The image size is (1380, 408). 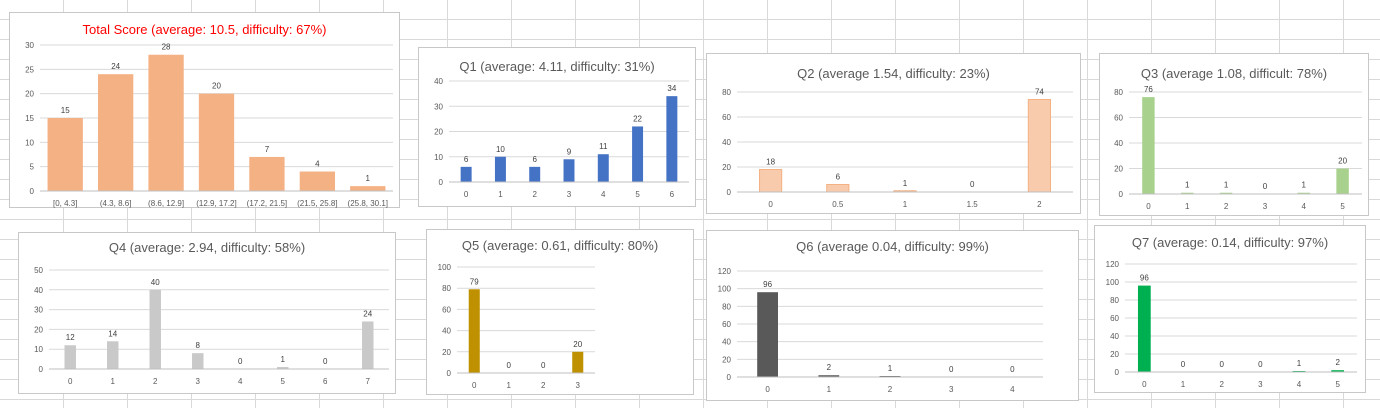 What do you see at coordinates (1342, 161) in the screenshot?
I see `data-label: 20` at bounding box center [1342, 161].